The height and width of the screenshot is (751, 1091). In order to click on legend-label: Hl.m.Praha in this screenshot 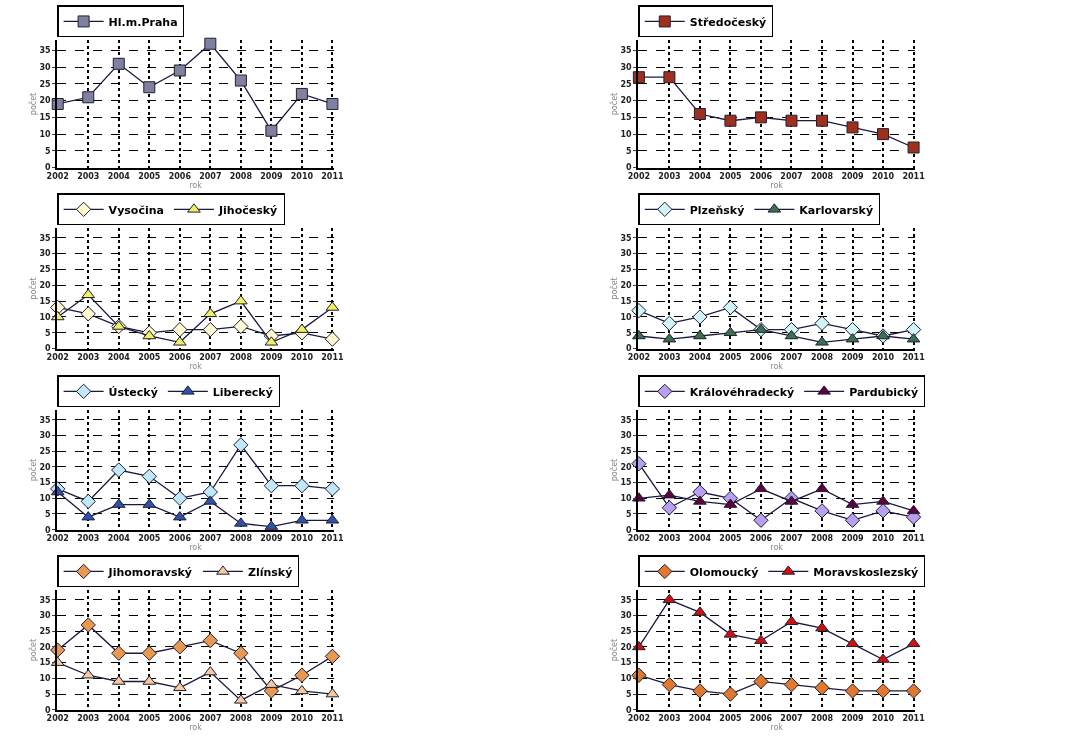, I will do `click(143, 22)`.